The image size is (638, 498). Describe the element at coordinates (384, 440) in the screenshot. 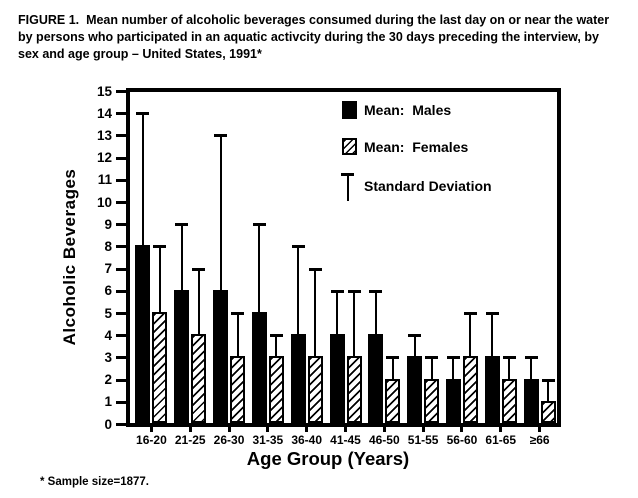

I see `x-tick-label-46-50: 46-50` at that location.